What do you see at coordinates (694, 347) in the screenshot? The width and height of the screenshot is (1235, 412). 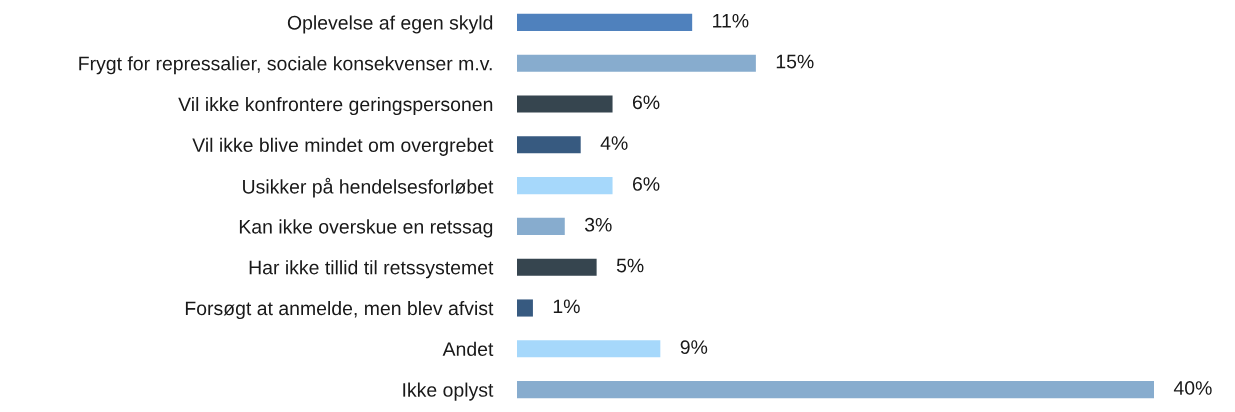 I see `data-label: 9%` at bounding box center [694, 347].